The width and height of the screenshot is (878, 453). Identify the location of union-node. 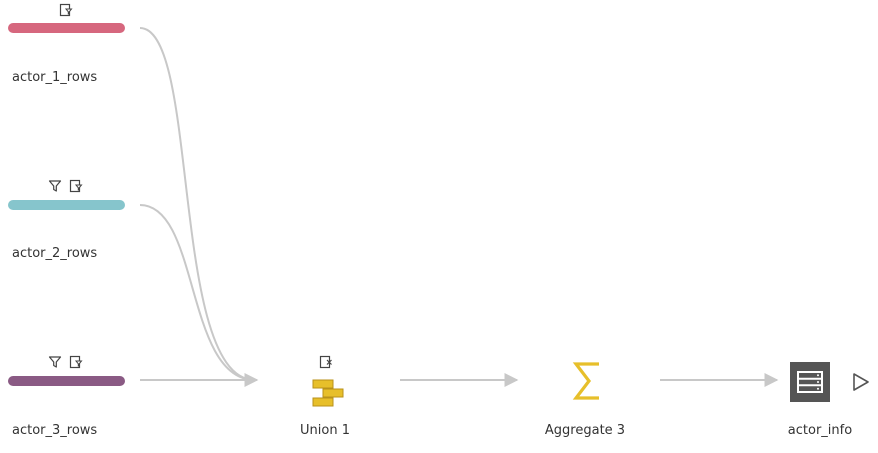
(328, 393).